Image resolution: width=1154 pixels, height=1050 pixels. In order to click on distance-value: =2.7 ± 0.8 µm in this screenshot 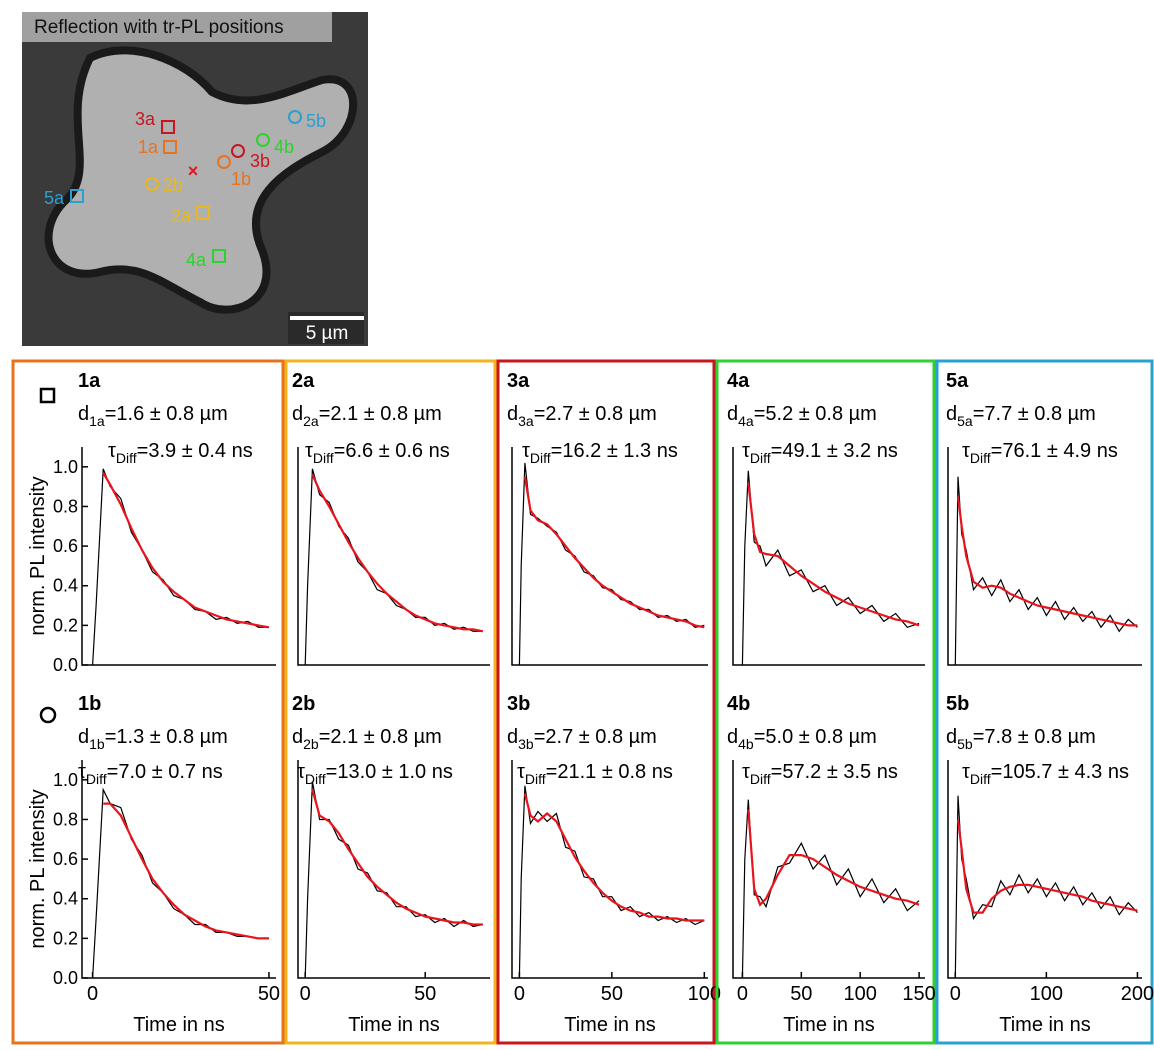, I will do `click(595, 414)`.